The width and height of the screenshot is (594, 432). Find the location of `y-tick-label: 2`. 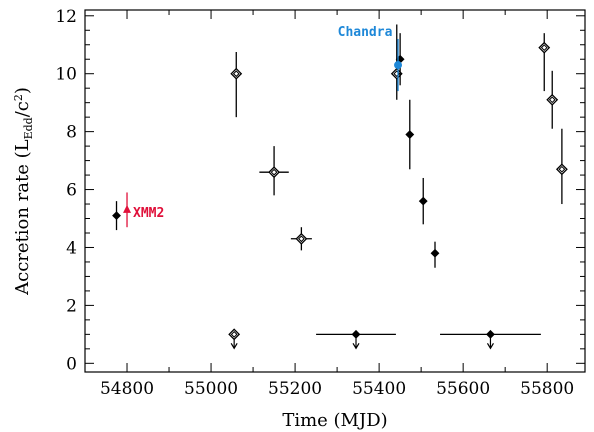

y-tick-label: 2 is located at coordinates (71, 306).